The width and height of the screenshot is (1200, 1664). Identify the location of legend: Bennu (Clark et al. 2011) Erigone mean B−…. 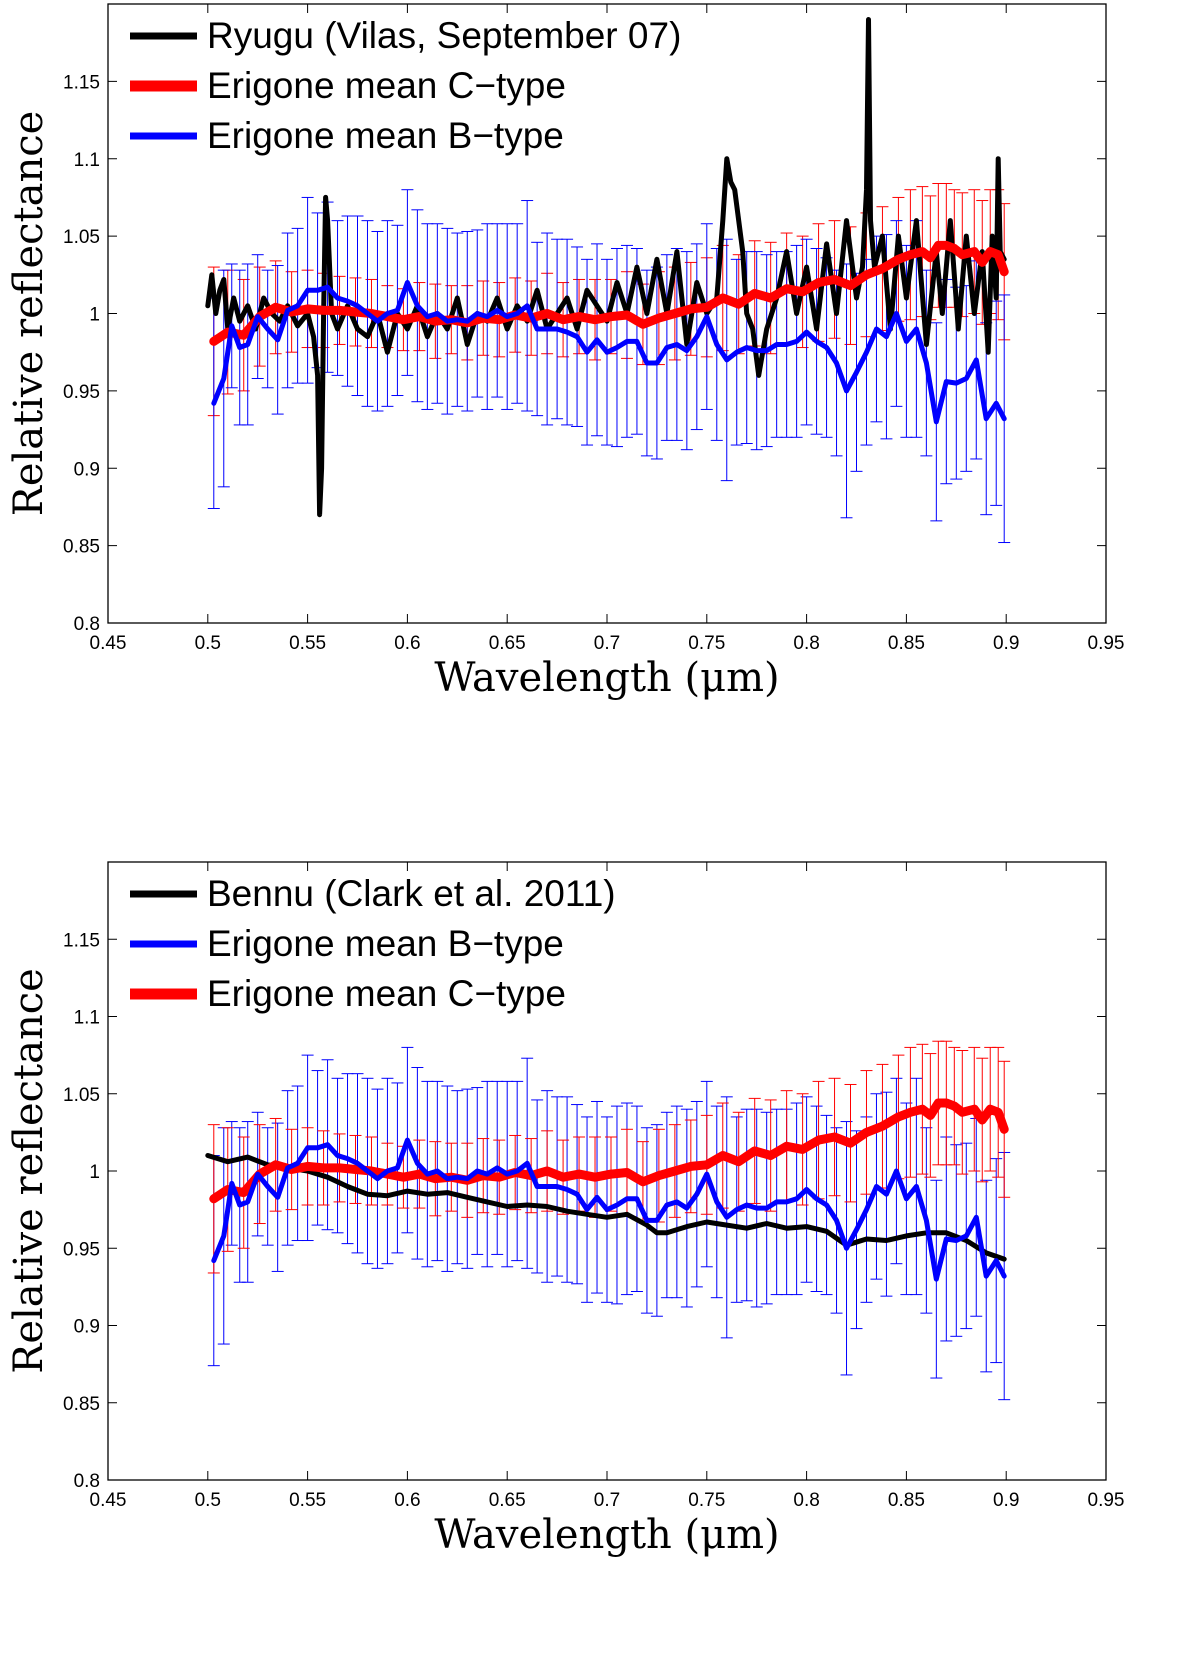
(373, 943).